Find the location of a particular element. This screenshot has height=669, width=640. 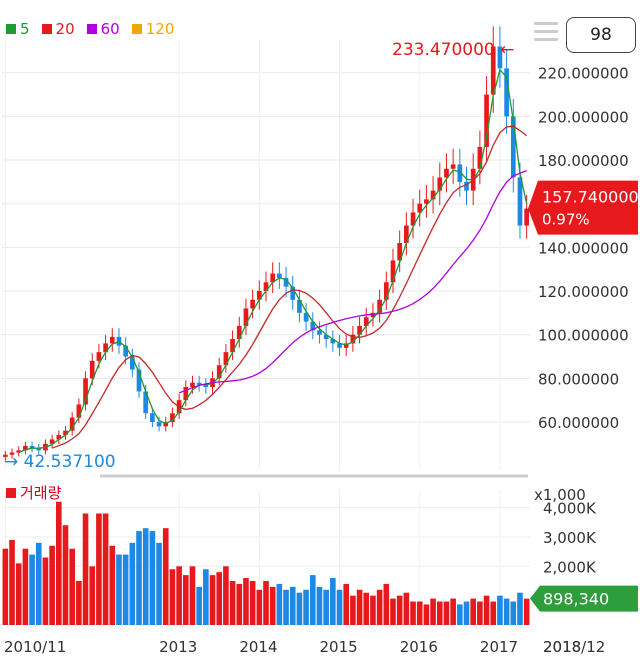

current-price-badge is located at coordinates (583, 207).